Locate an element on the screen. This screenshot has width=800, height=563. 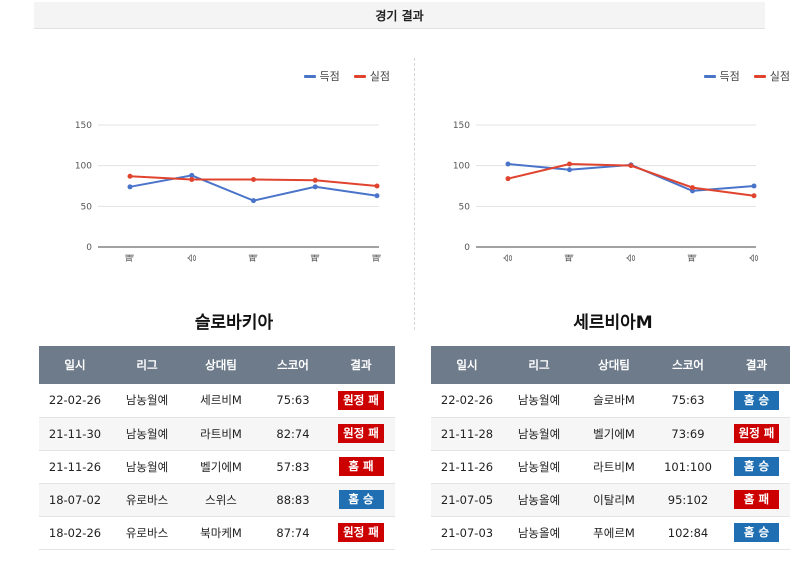
table-row: 21-07-03 남농올예 푸에르M 102:84 홈 승 is located at coordinates (610, 533).